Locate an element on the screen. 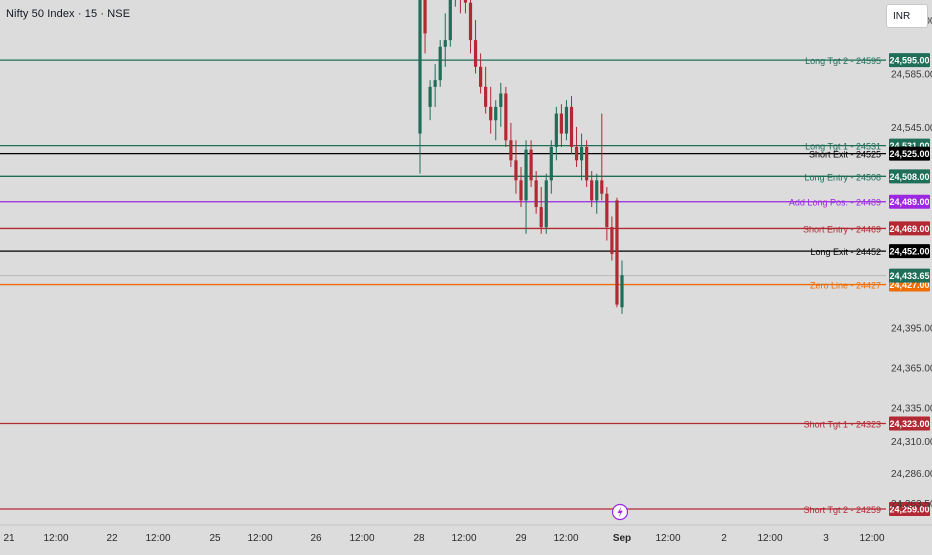  lightning-glyph is located at coordinates (620, 512).